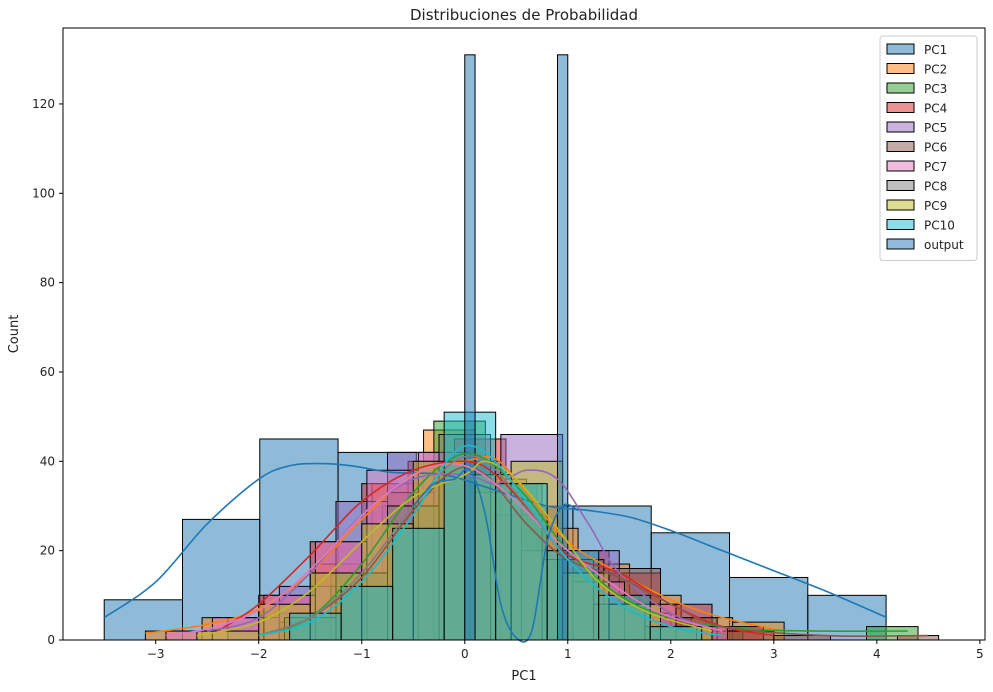 The image size is (993, 692). I want to click on legend-item-output: output, so click(925, 245).